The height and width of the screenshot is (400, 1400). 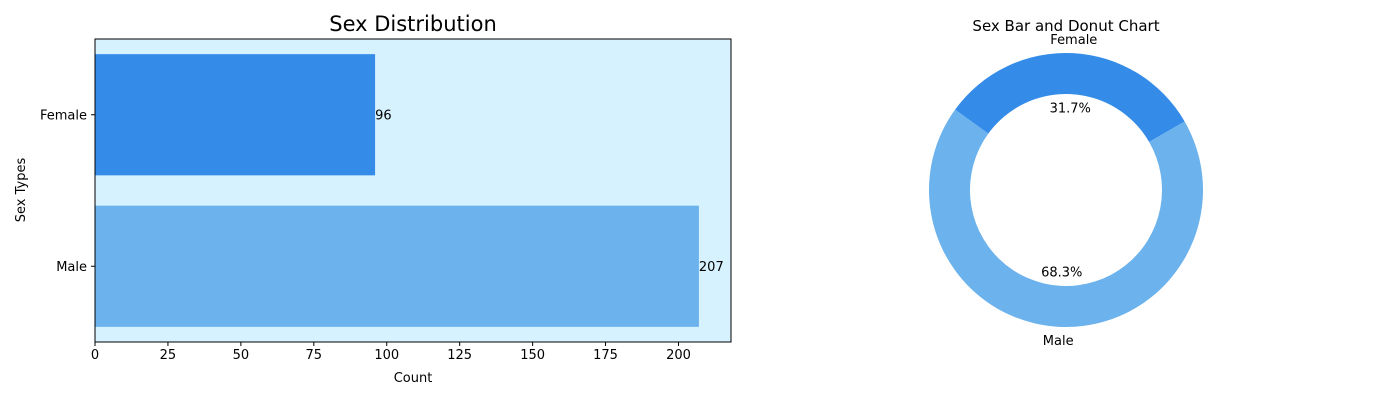 I want to click on y-tick-label-female: Female, so click(x=63, y=115).